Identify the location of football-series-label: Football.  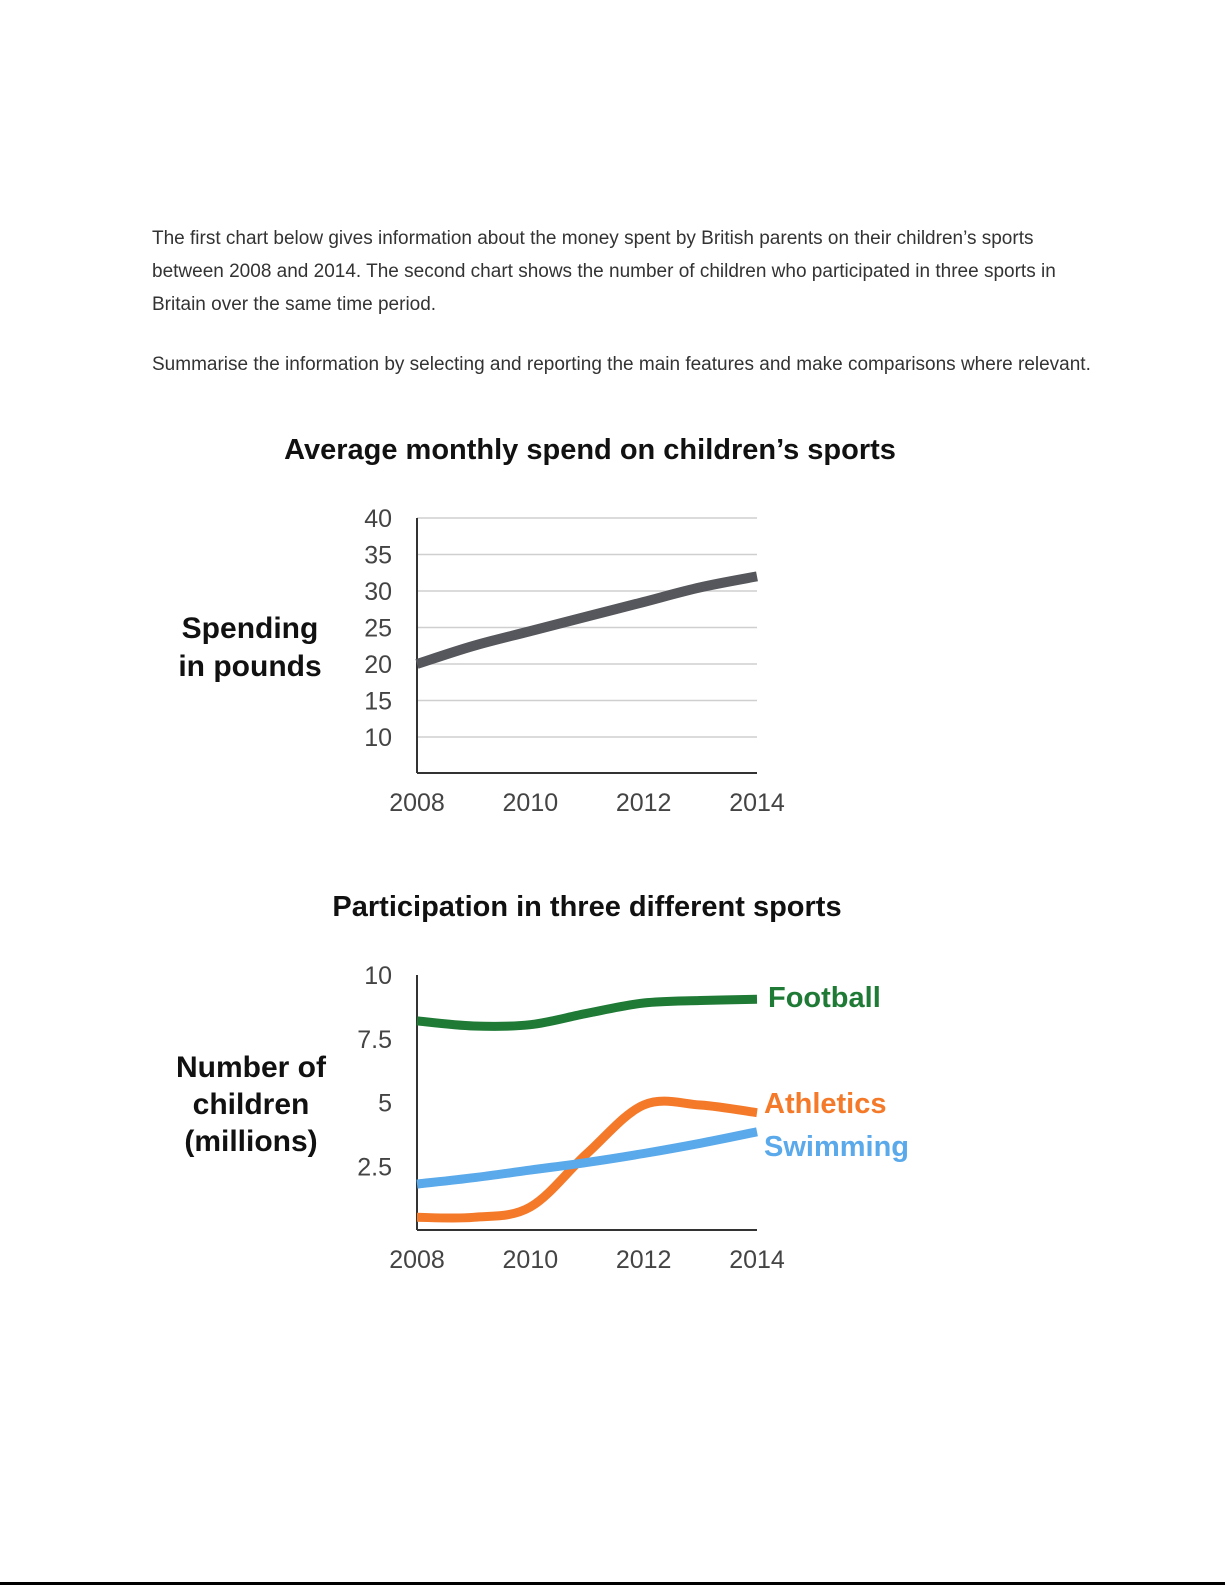
(824, 998).